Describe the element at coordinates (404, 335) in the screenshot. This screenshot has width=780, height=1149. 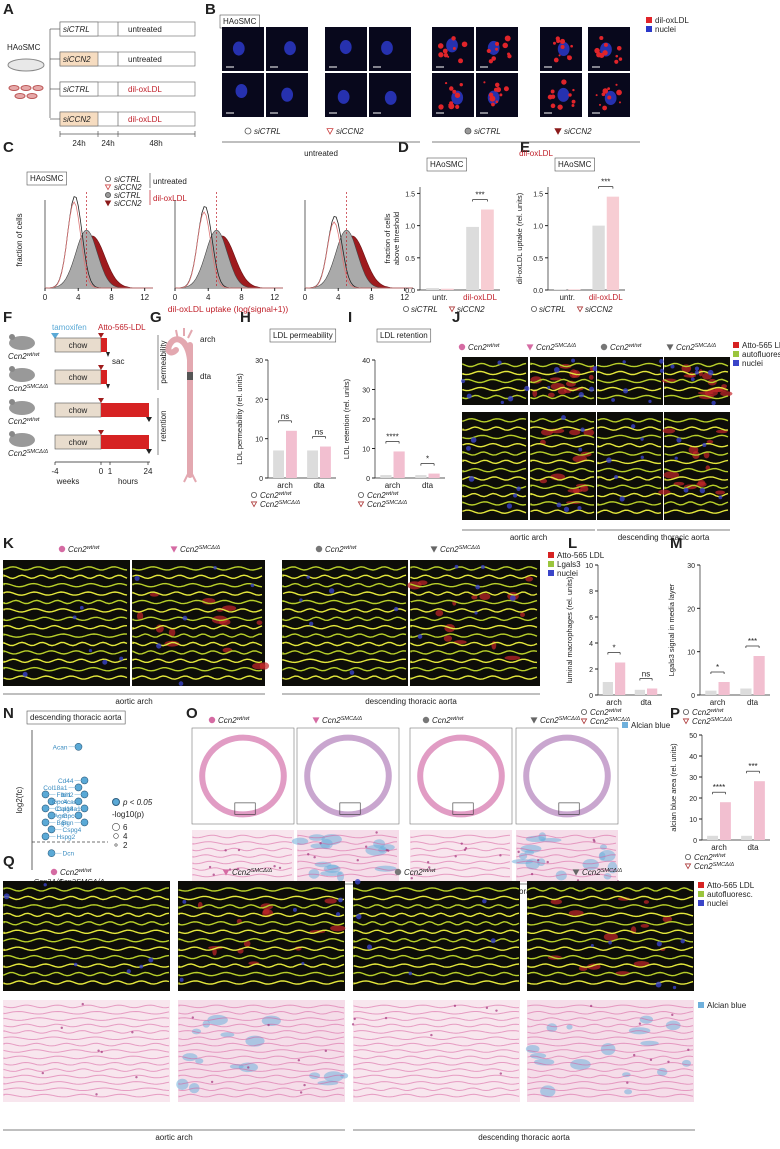
I see `boxed-label: LDL retention` at that location.